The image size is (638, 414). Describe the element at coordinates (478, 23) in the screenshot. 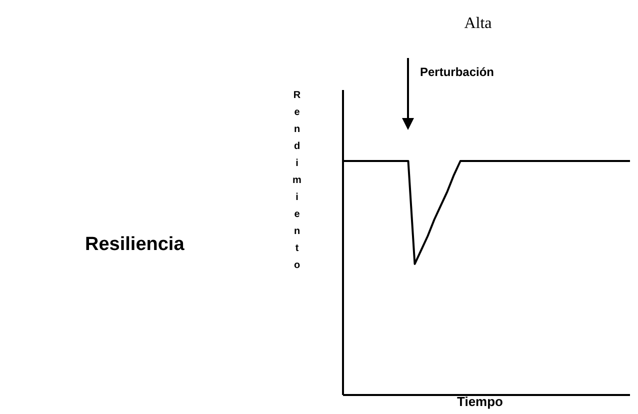

I see `chart-title: Alta` at that location.